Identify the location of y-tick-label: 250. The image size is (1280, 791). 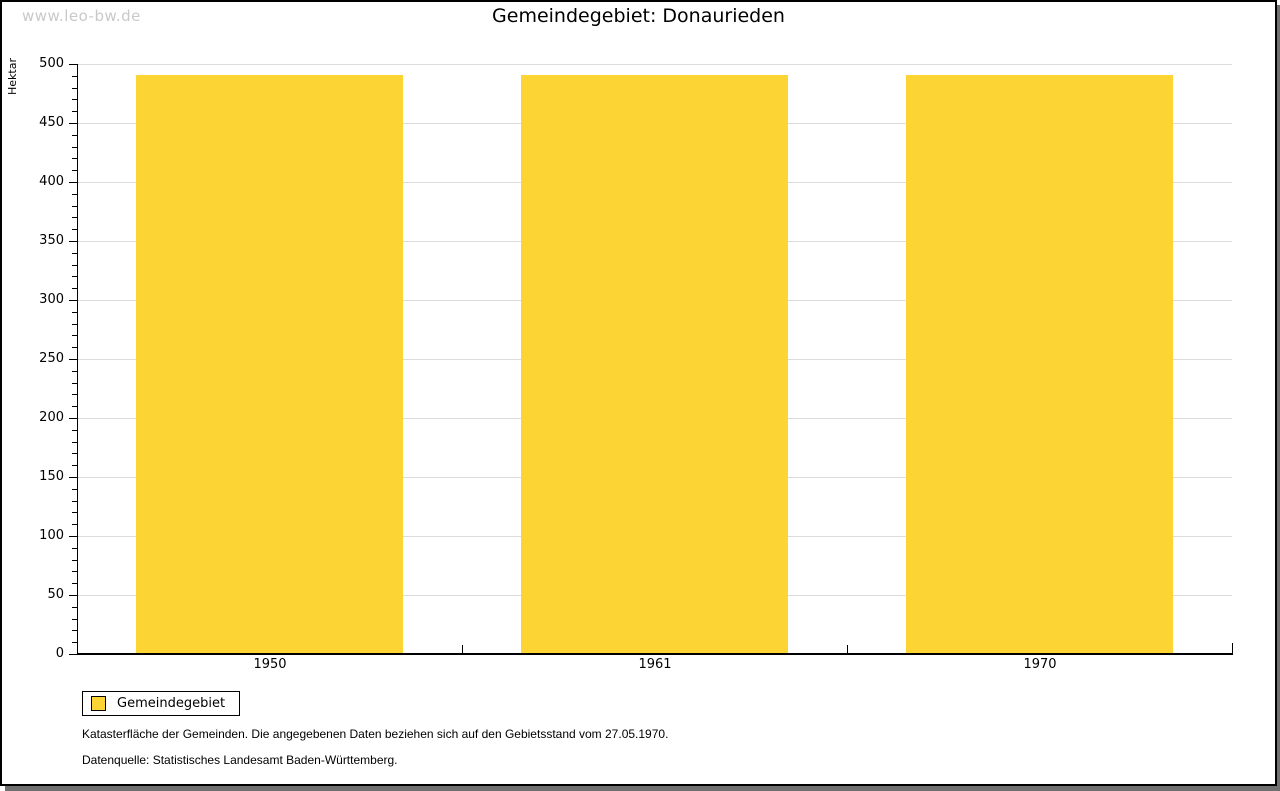
(51, 358).